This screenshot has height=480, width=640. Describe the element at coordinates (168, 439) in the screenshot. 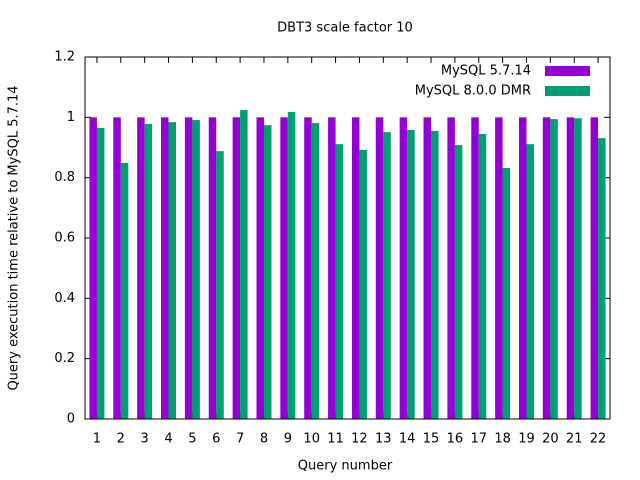

I see `x-tick-label: 4` at that location.